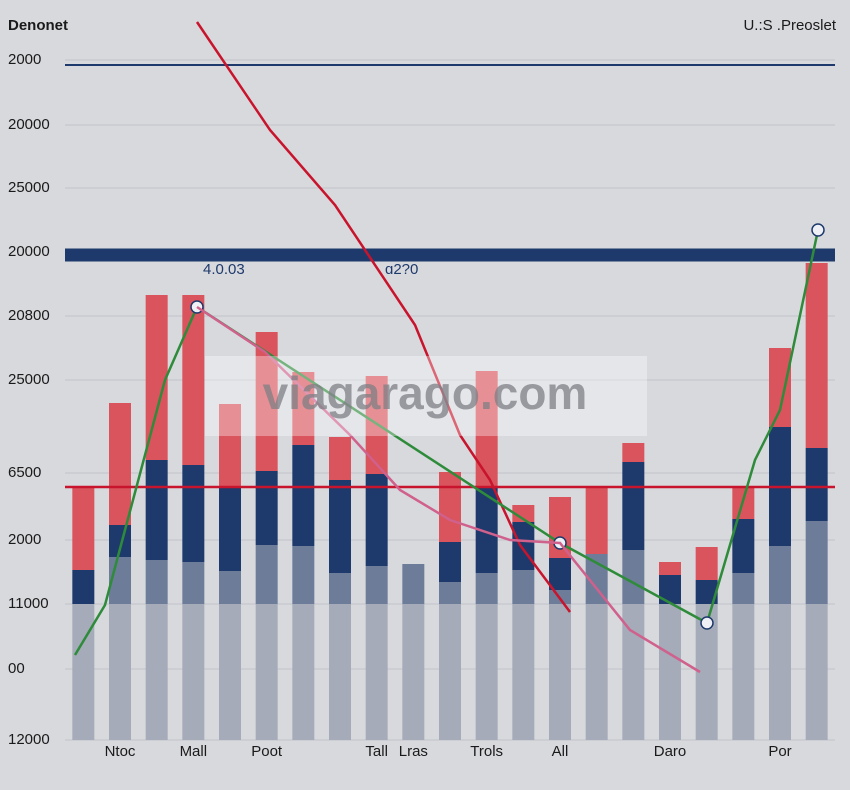  I want to click on y-tick-label: 20800, so click(29, 315).